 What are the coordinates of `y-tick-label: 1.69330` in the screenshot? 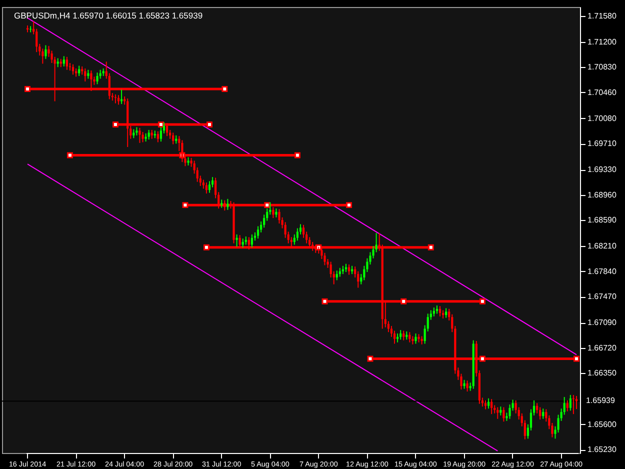 It's located at (602, 169).